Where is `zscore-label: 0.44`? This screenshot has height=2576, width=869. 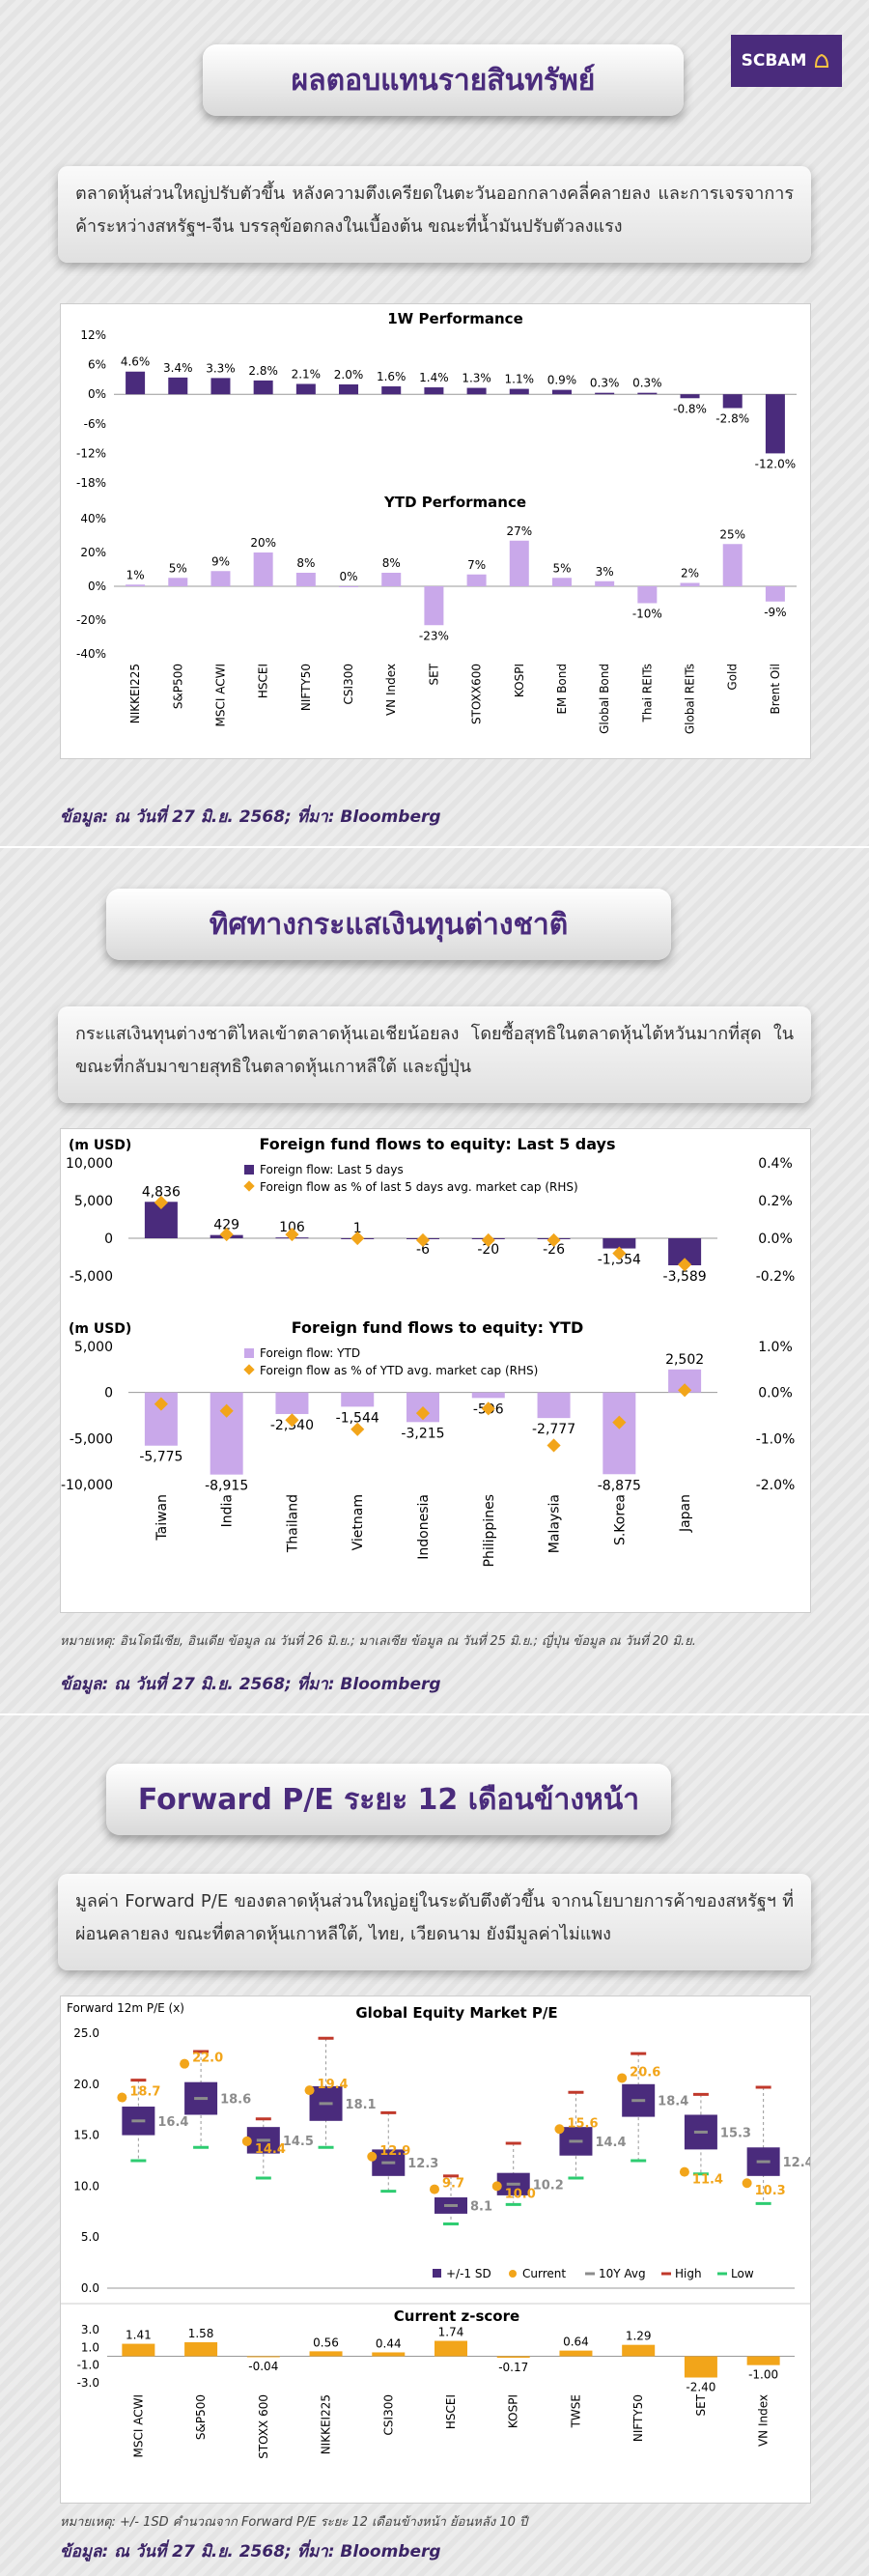 zscore-label: 0.44 is located at coordinates (389, 2343).